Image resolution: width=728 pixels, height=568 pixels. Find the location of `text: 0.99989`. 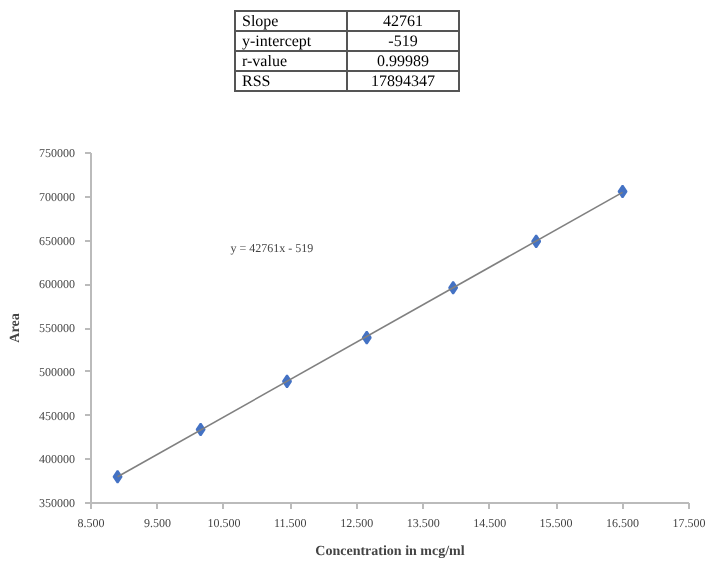

text: 0.99989 is located at coordinates (403, 61).